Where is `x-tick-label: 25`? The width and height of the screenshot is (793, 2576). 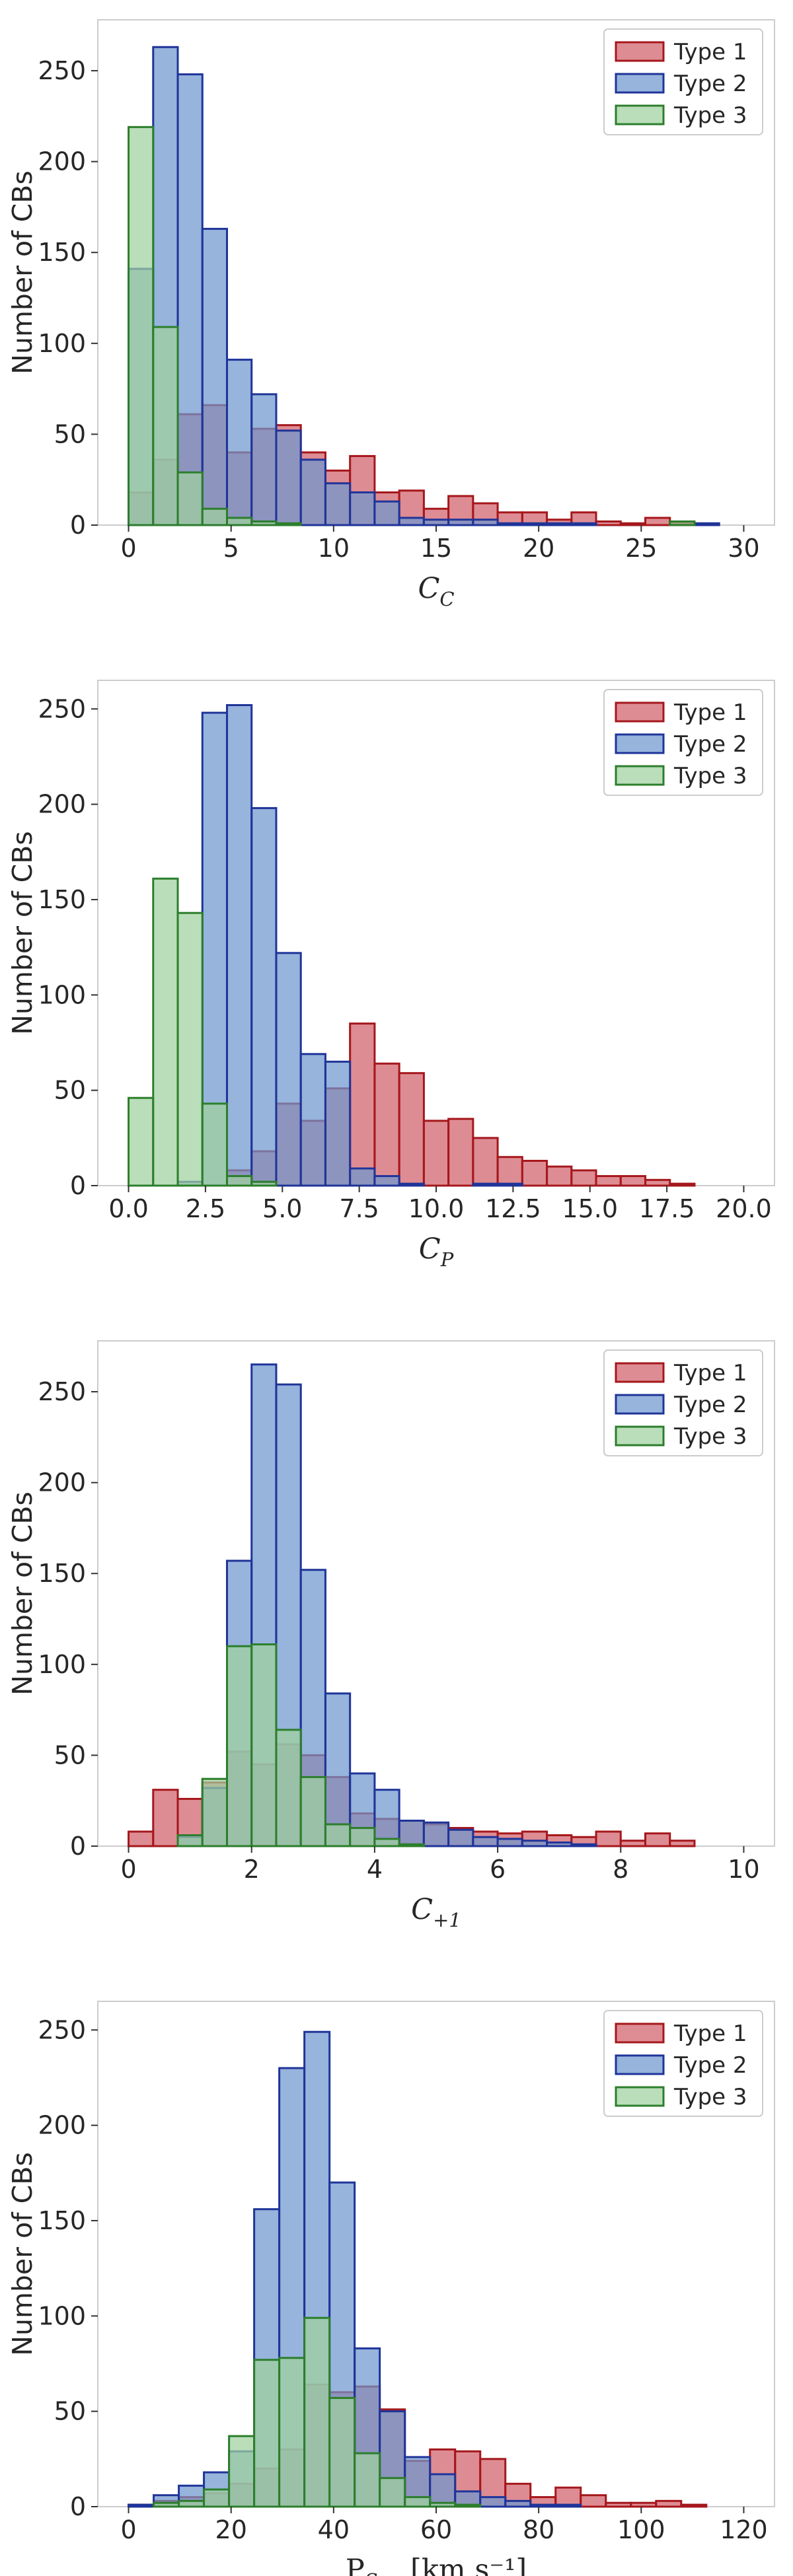
x-tick-label: 25 is located at coordinates (641, 548).